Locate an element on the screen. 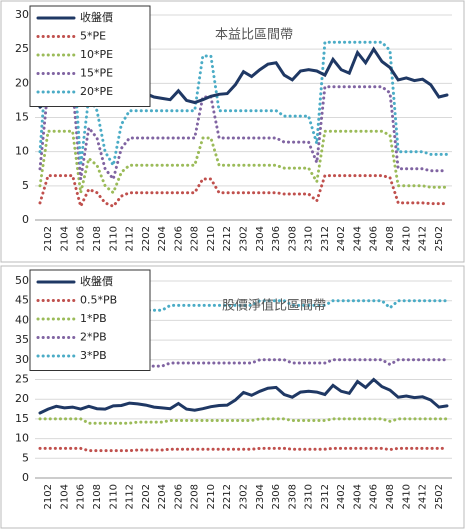  legend-label: 15*PE is located at coordinates (96, 73).